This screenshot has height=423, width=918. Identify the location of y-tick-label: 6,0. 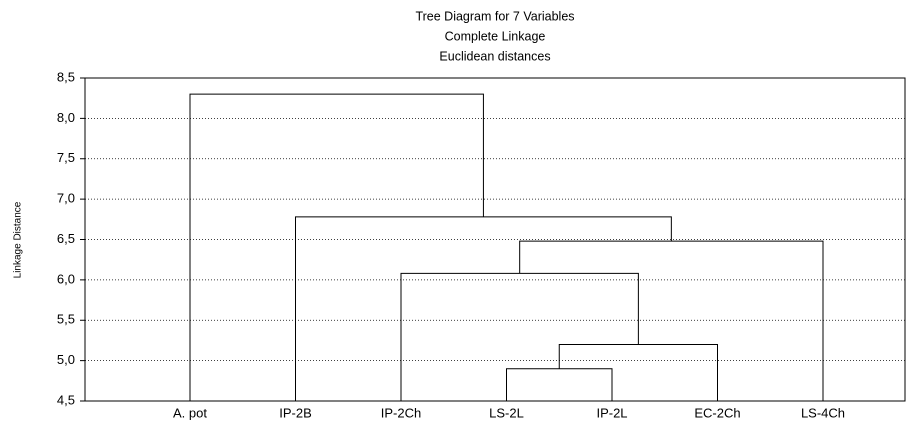
(66, 278).